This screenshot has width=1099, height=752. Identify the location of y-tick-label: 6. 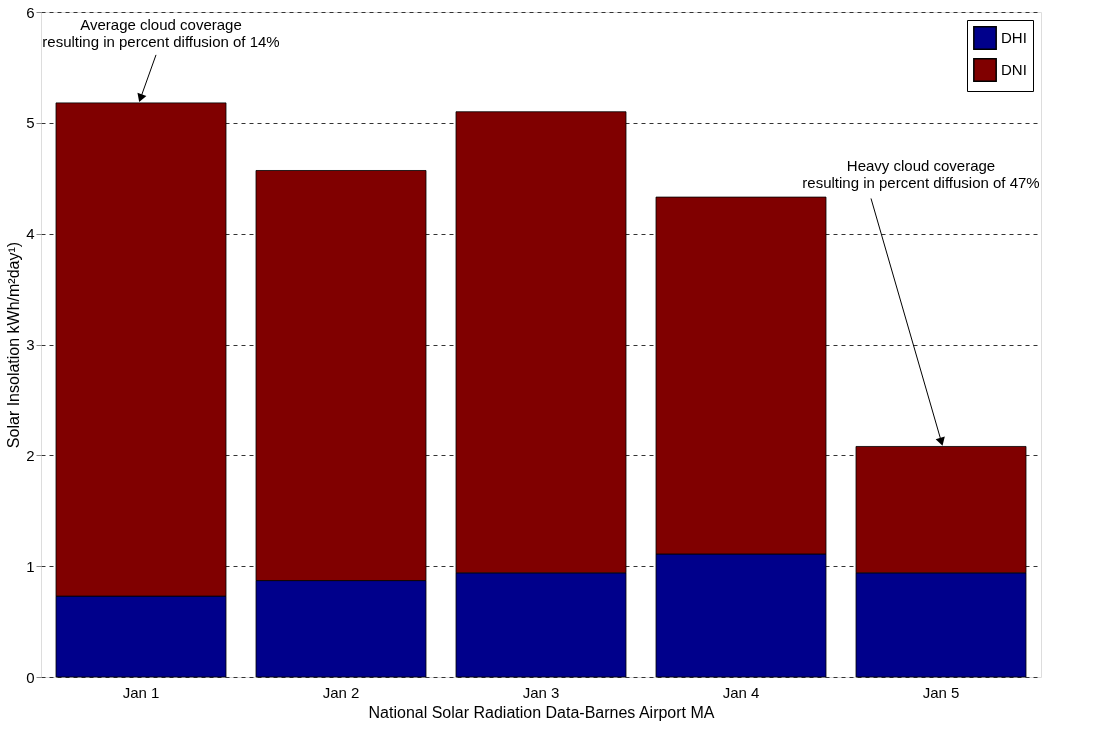
(30, 12).